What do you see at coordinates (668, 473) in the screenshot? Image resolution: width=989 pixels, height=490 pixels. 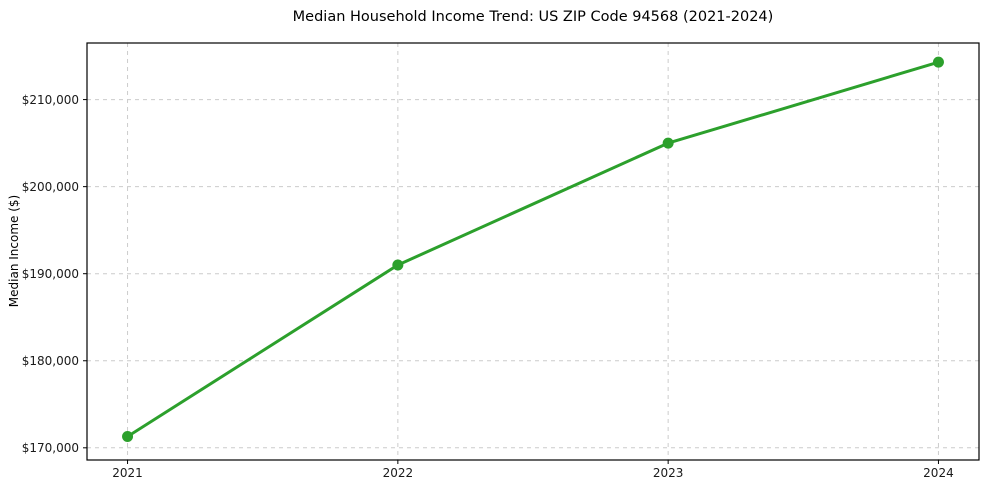 I see `x-tick-label: 2023` at bounding box center [668, 473].